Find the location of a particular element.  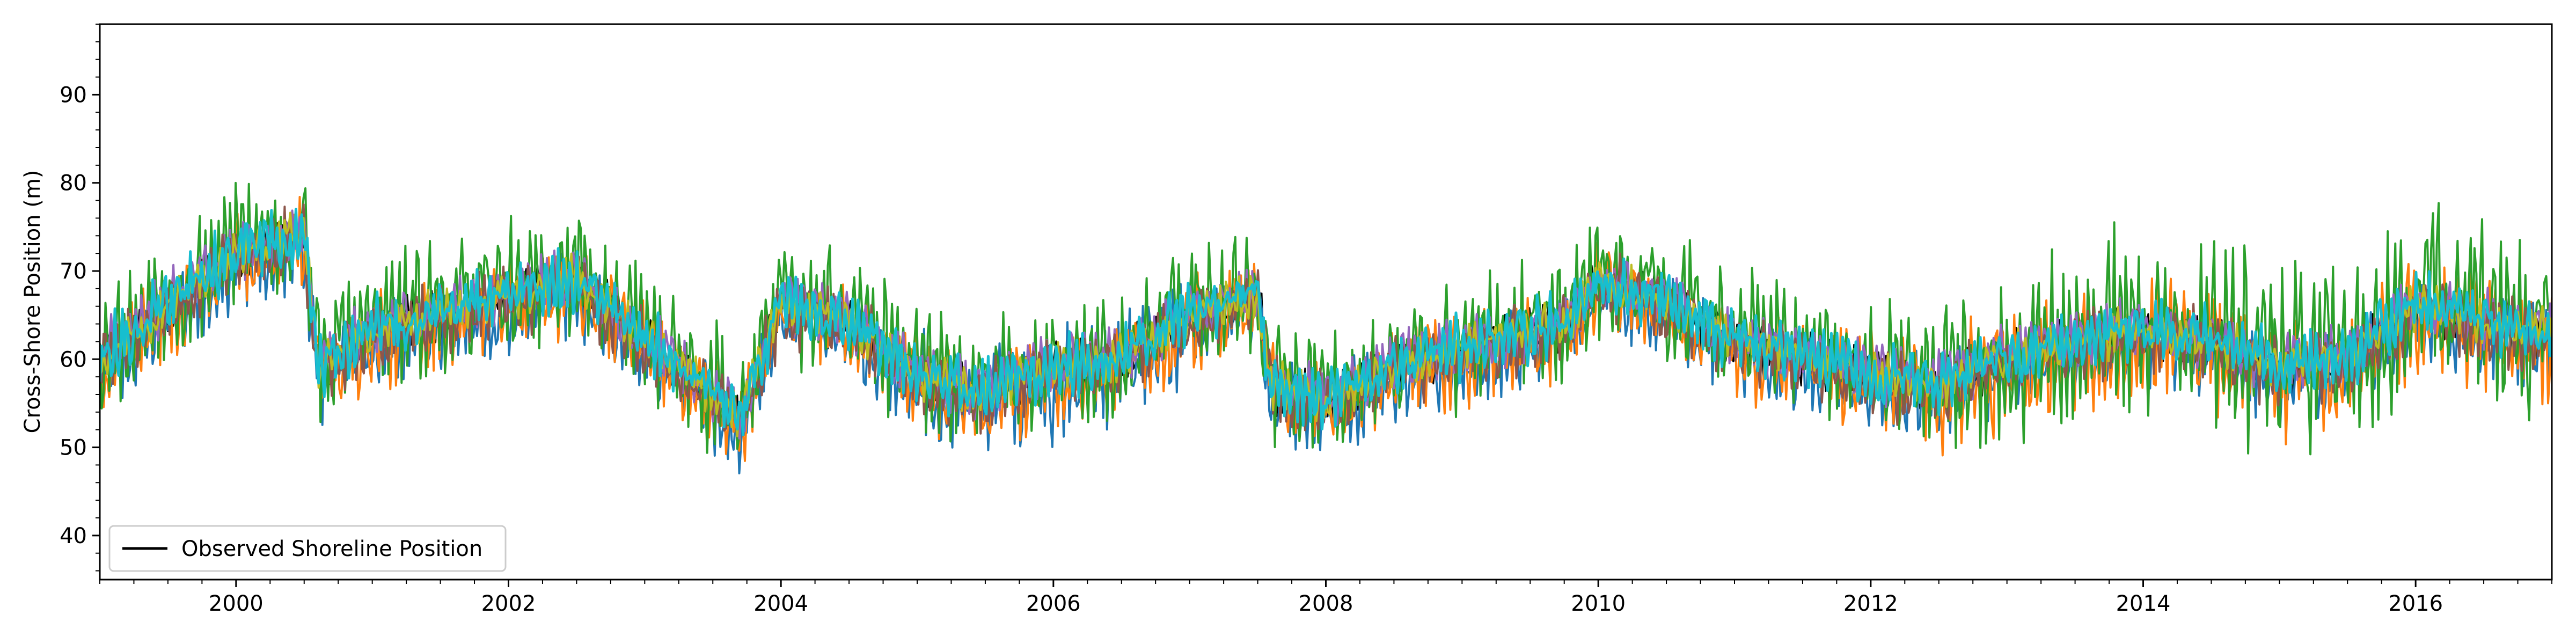

legend-box is located at coordinates (307, 548).